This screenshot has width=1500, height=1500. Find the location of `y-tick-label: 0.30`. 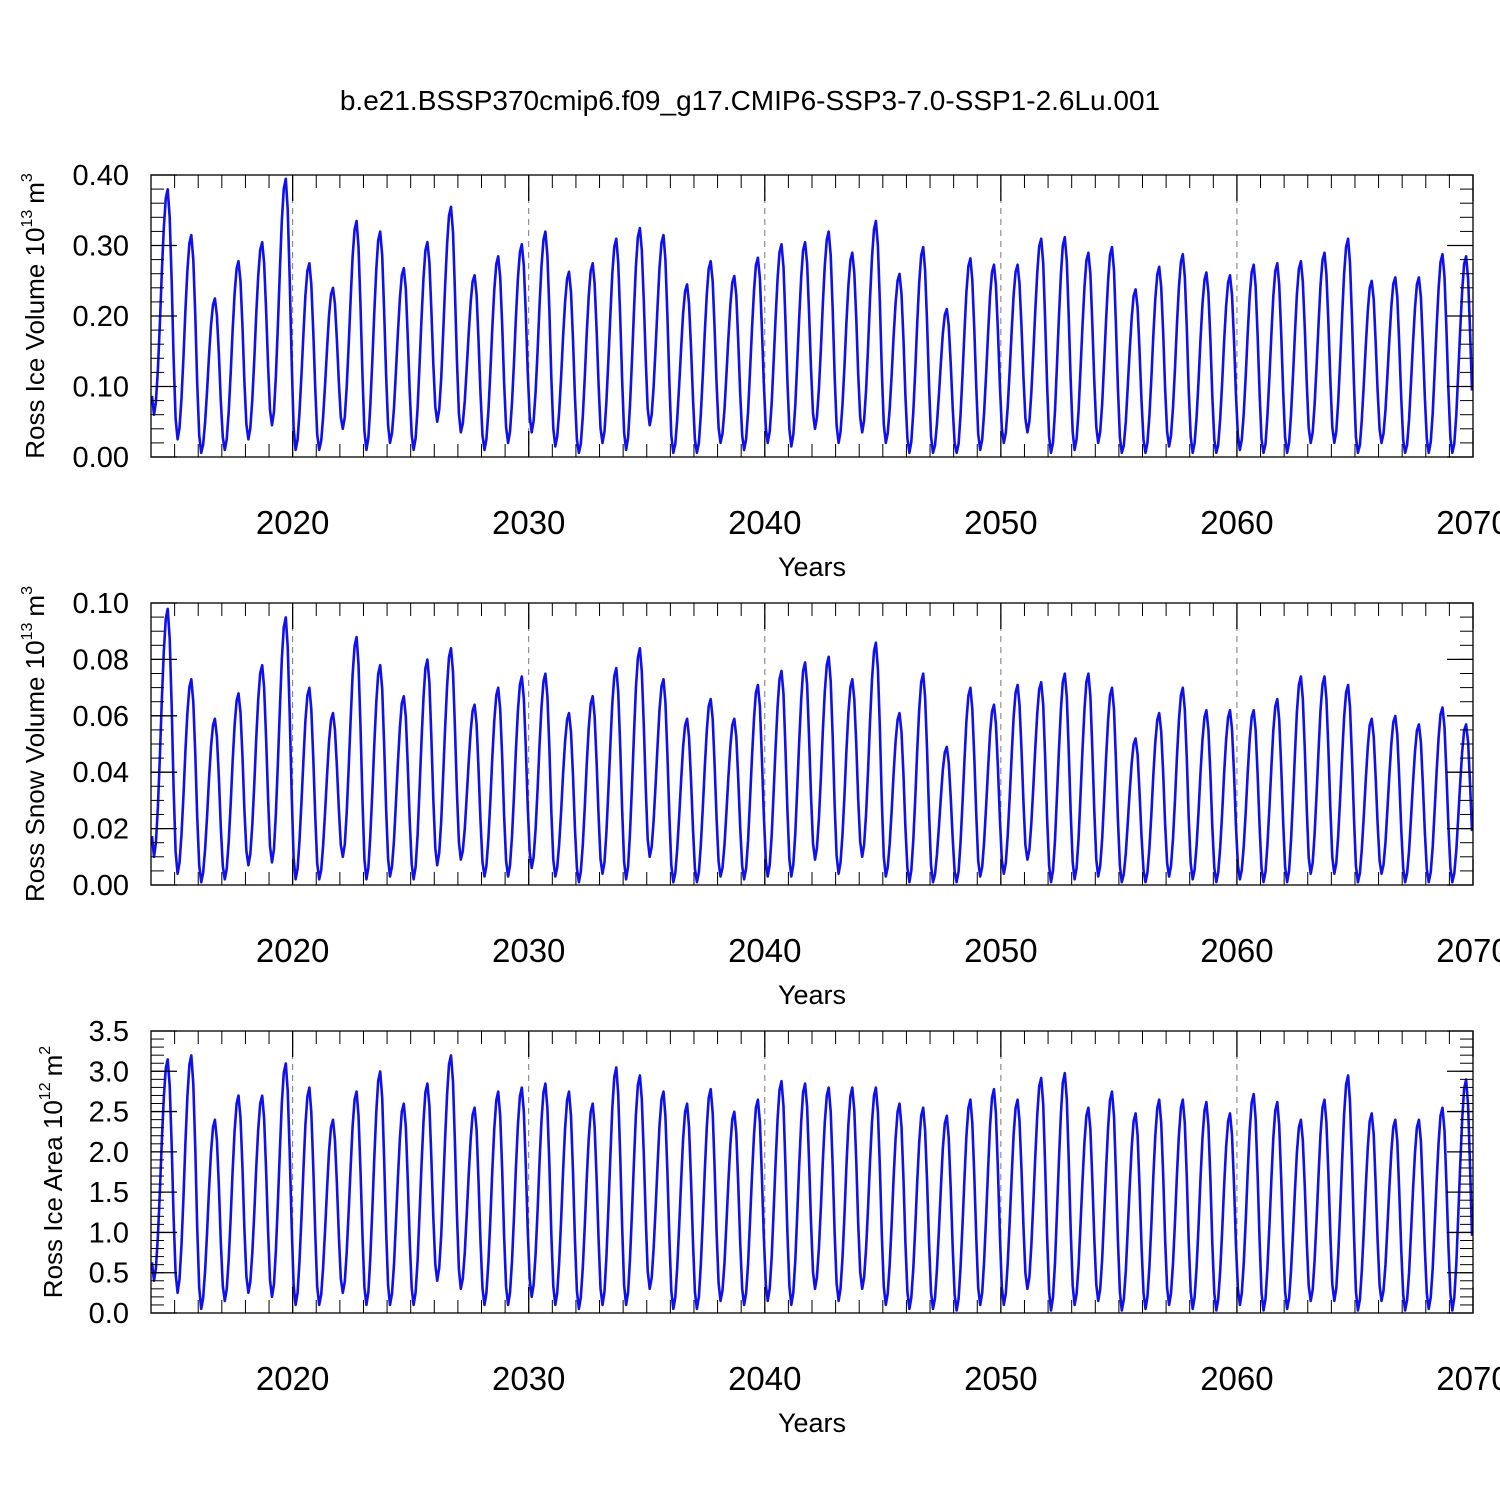

y-tick-label: 0.30 is located at coordinates (101, 247).